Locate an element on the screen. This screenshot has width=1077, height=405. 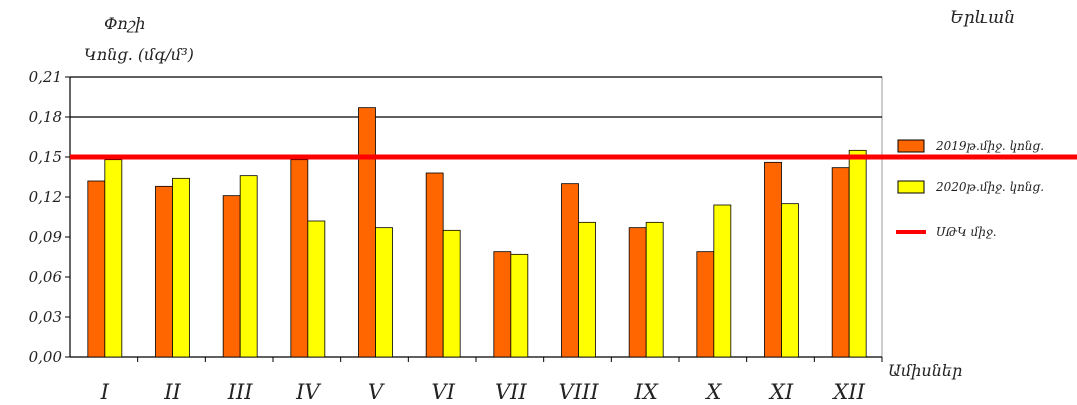
legend: 2019թ.միջ. կոնց. 2020թ.միջ. կոնց. ՍԹԿ միջ. is located at coordinates (970, 189).